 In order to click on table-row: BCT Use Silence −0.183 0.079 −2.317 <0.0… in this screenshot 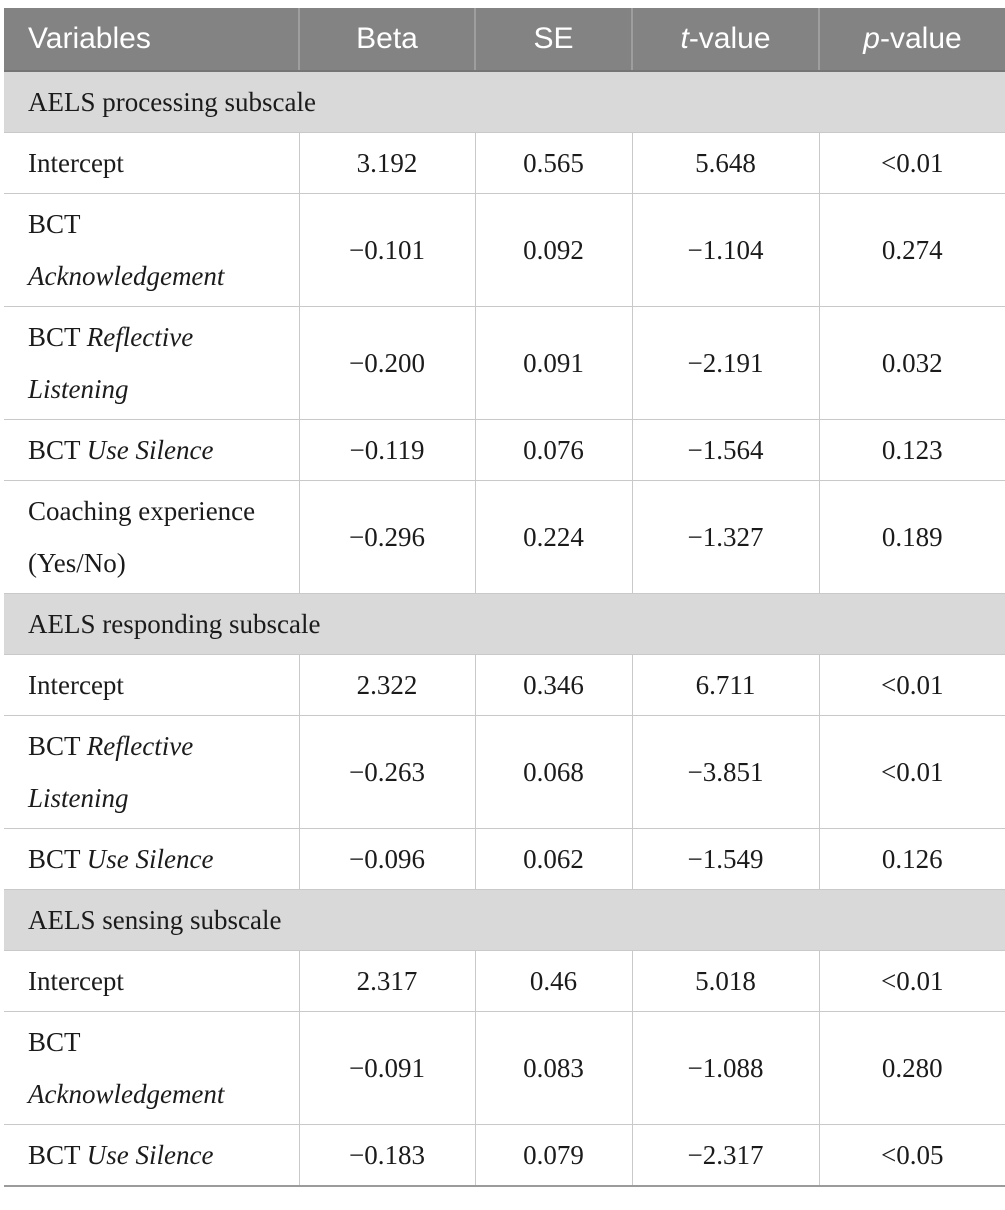, I will do `click(504, 1155)`.